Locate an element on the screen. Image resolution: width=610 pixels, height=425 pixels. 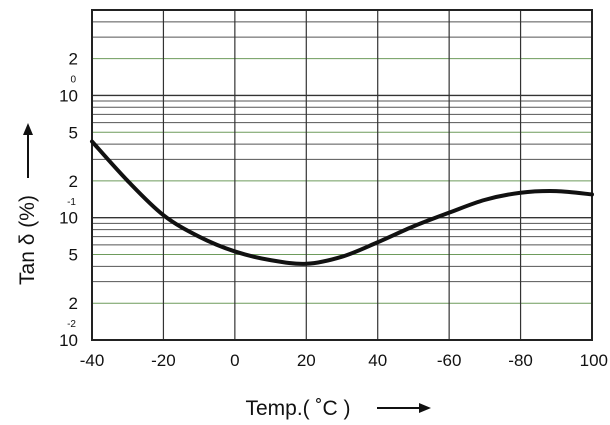
x-tick-label: -20 is located at coordinates (163, 360).